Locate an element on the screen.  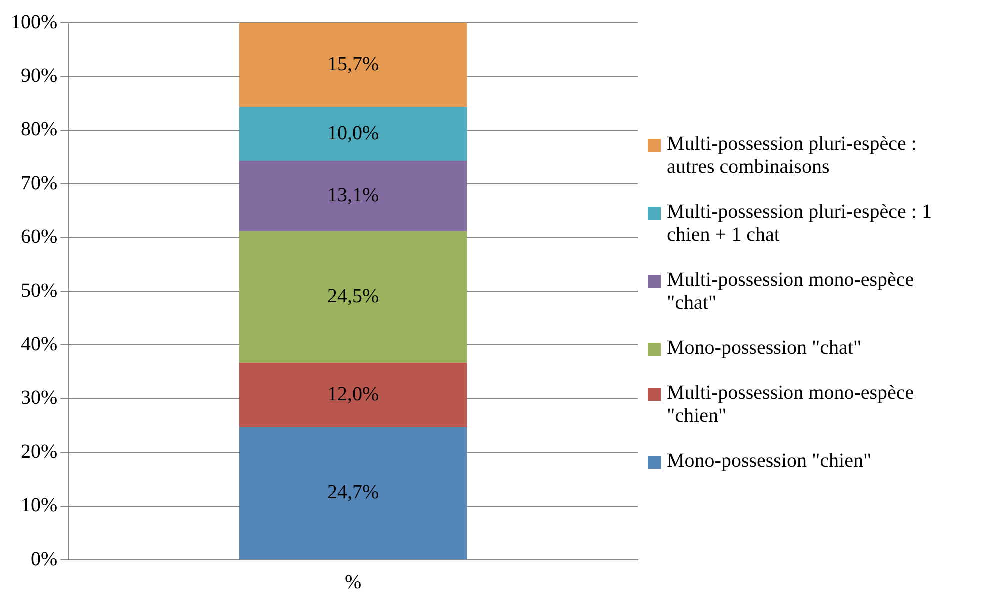
y-tick-label: 80% is located at coordinates (39, 129).